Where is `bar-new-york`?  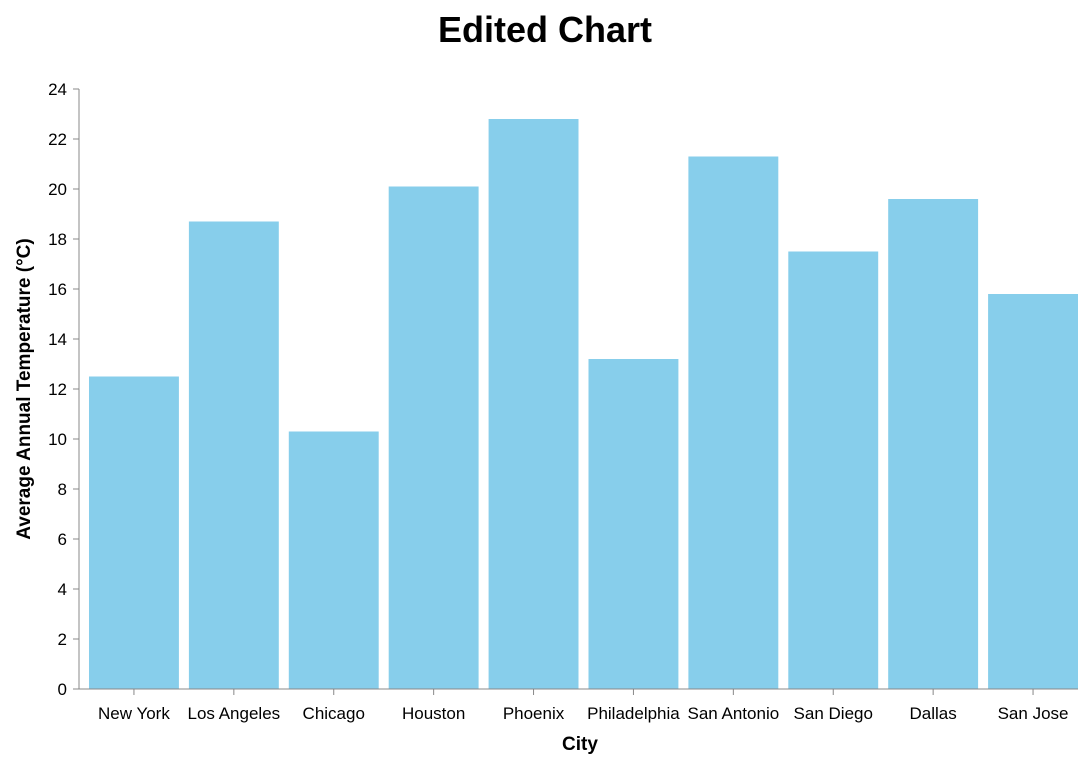 bar-new-york is located at coordinates (133, 532).